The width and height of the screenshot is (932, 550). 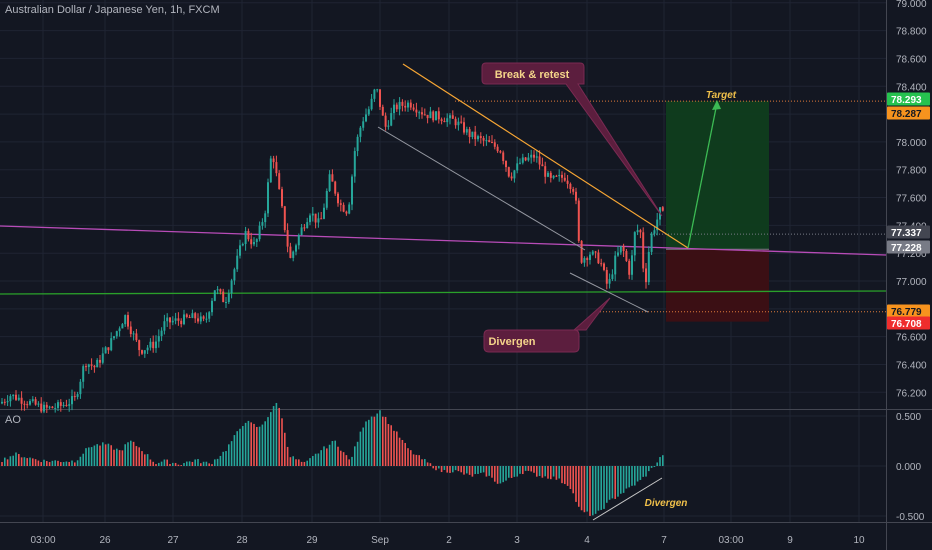 What do you see at coordinates (627, 499) in the screenshot?
I see `ao-divergence-line` at bounding box center [627, 499].